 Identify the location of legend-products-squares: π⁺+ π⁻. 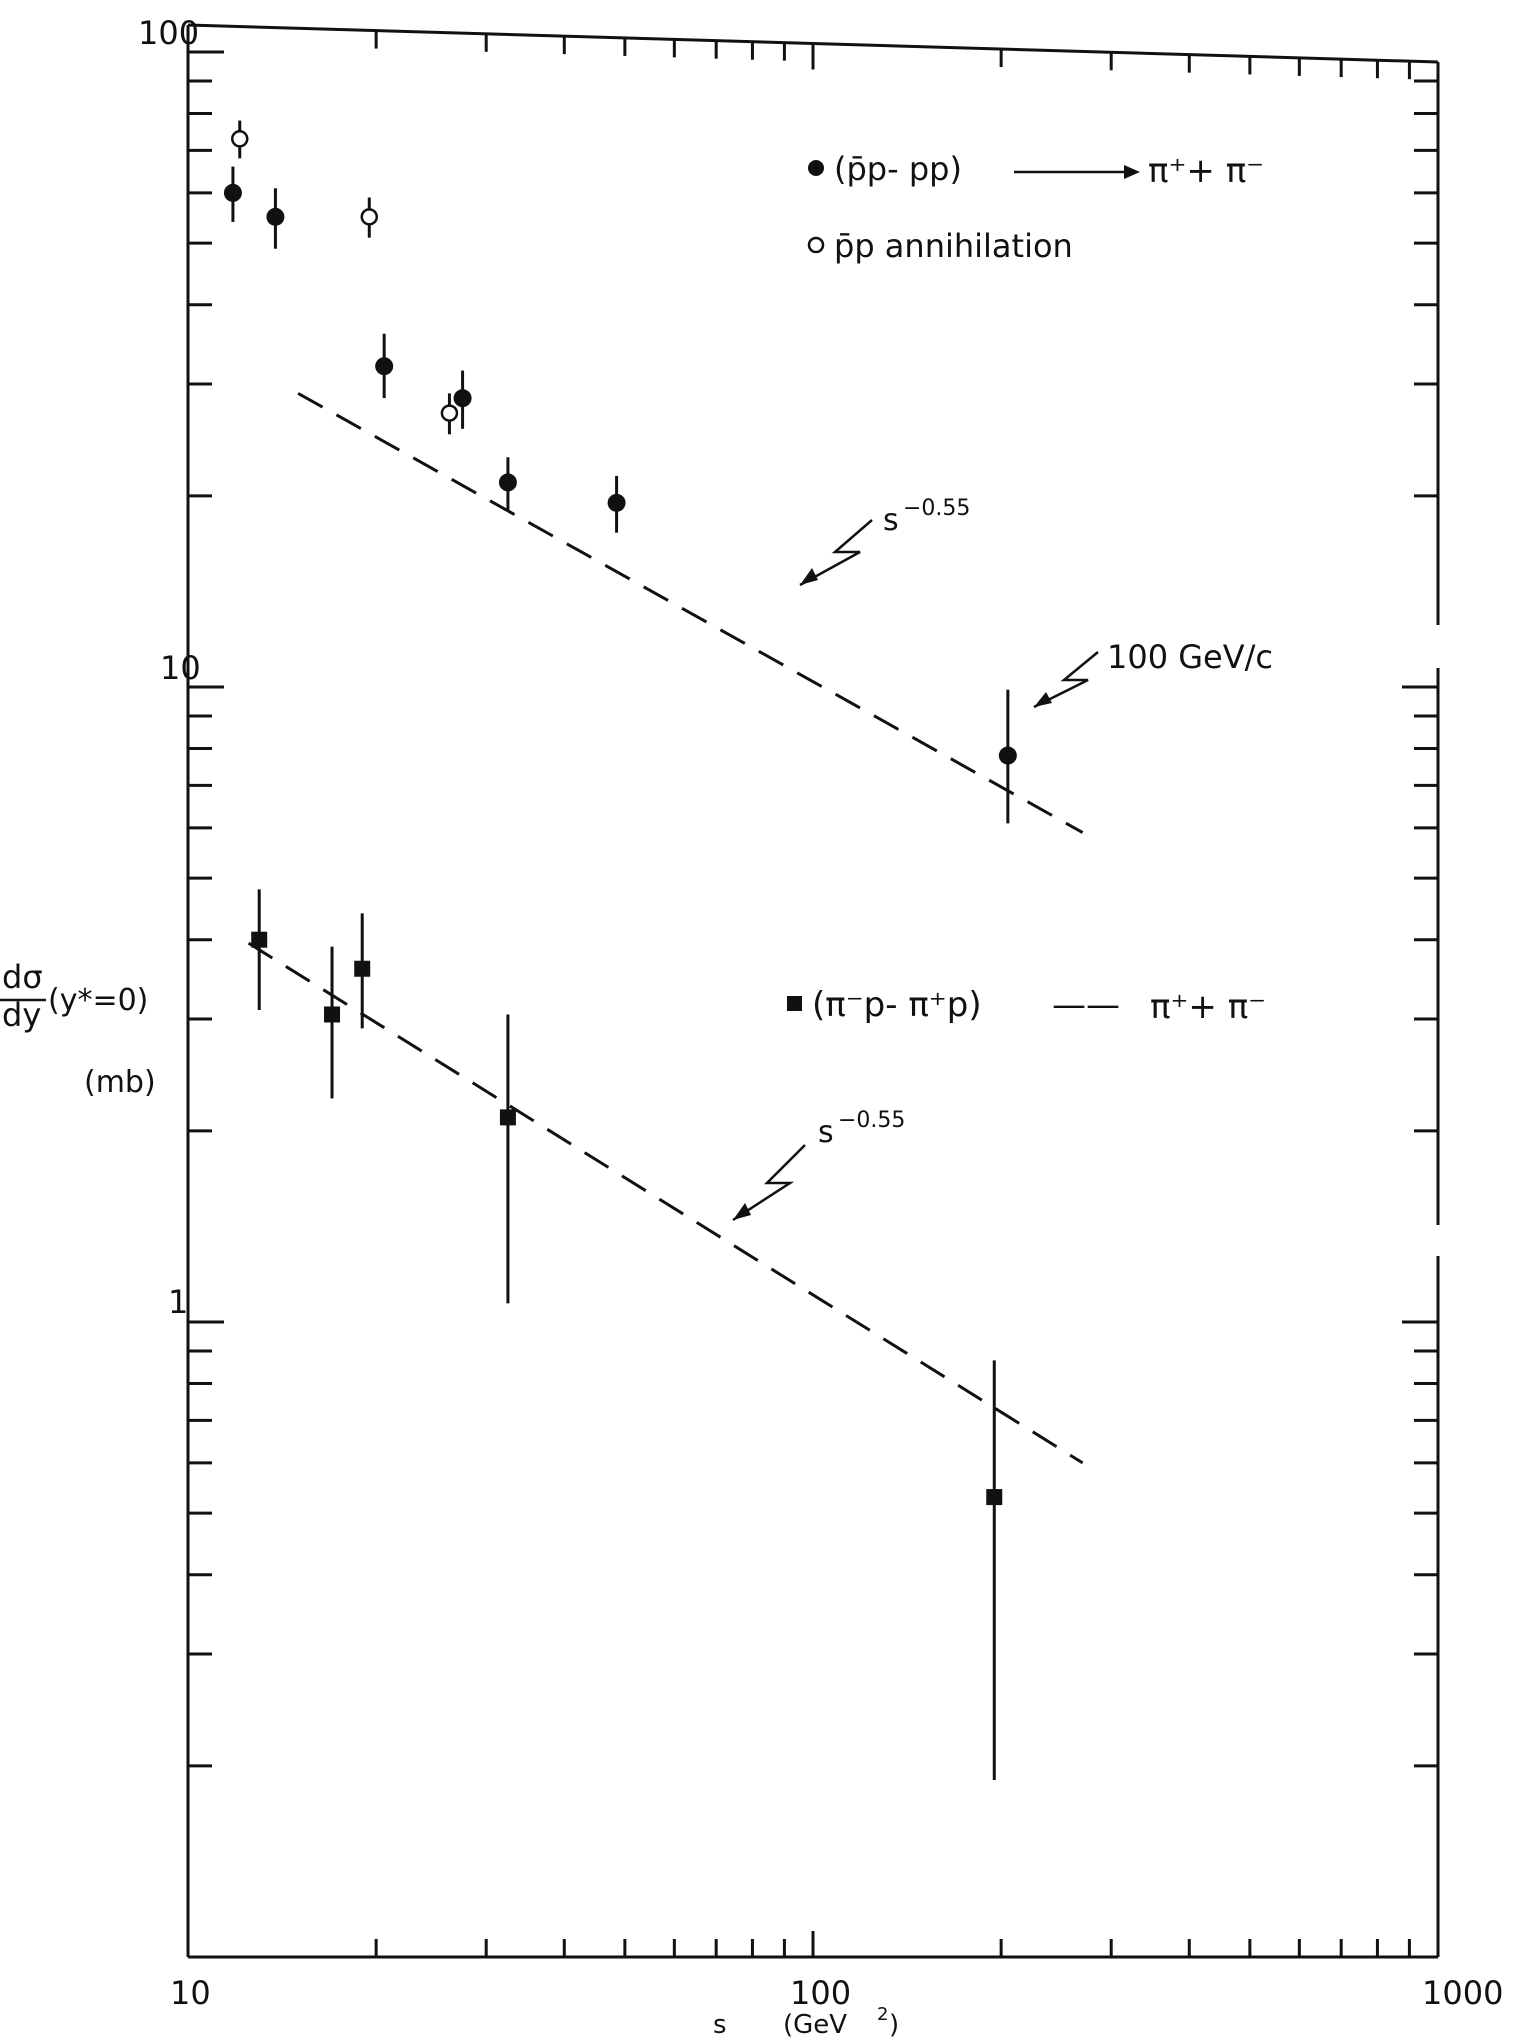
(1208, 1007).